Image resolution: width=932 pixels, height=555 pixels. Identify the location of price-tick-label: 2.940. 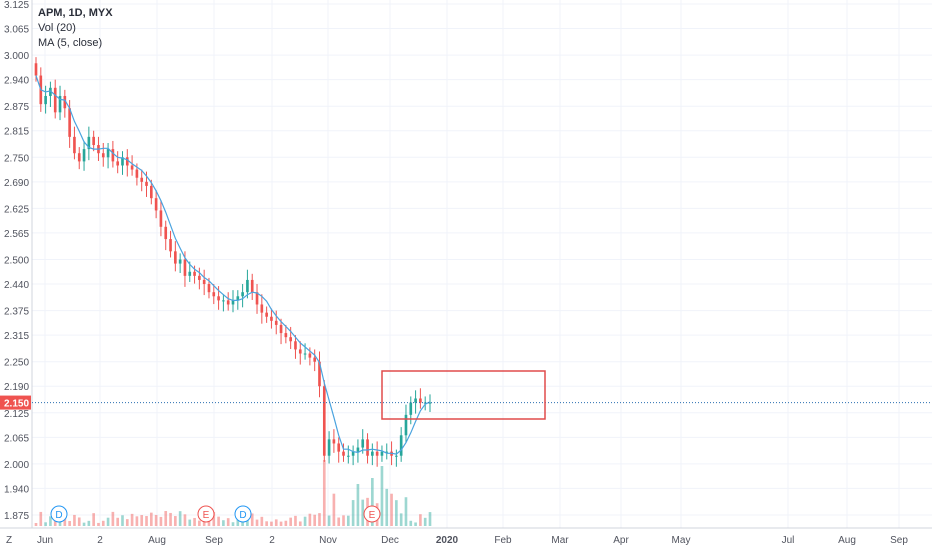
(16, 81).